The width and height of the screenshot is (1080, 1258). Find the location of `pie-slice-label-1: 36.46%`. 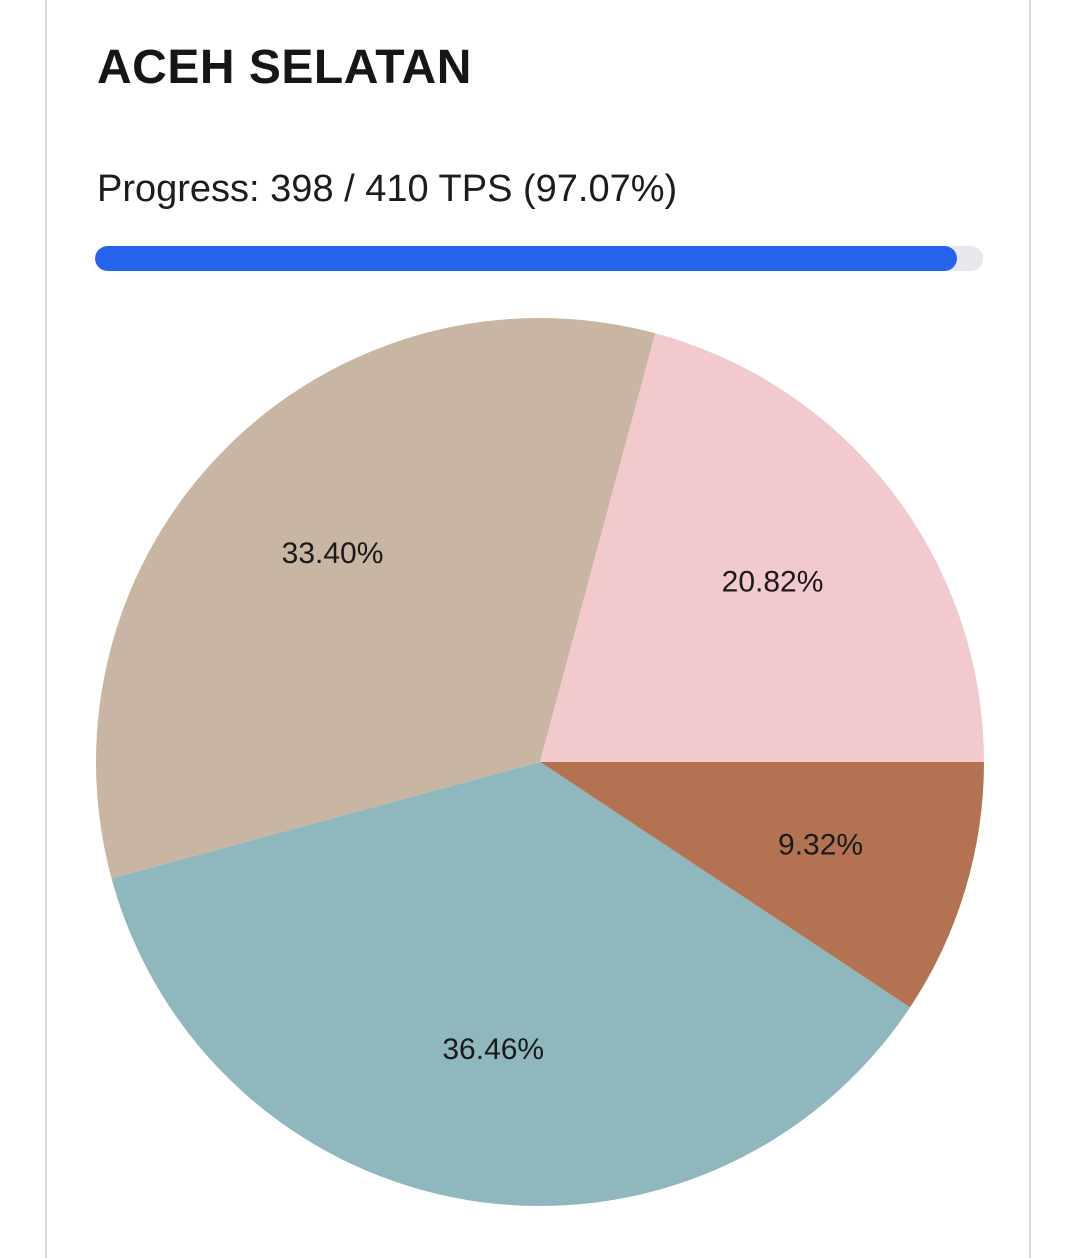

pie-slice-label-1: 36.46% is located at coordinates (493, 1049).